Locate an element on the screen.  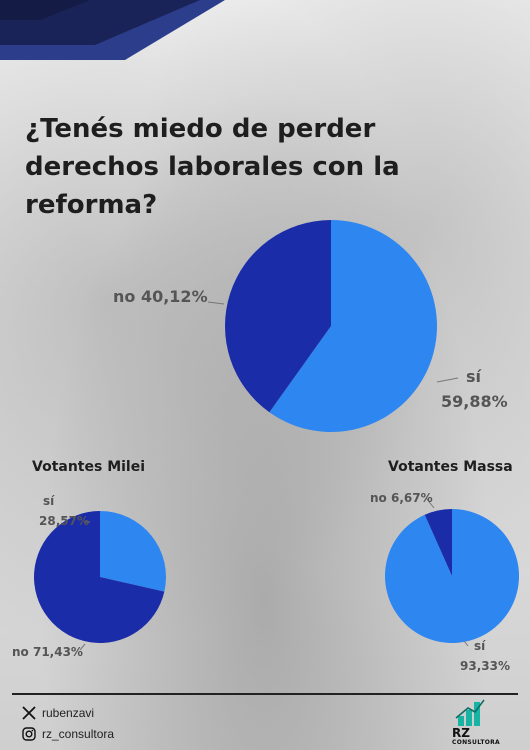
instagram-handle: rz_consultora is located at coordinates (78, 734).